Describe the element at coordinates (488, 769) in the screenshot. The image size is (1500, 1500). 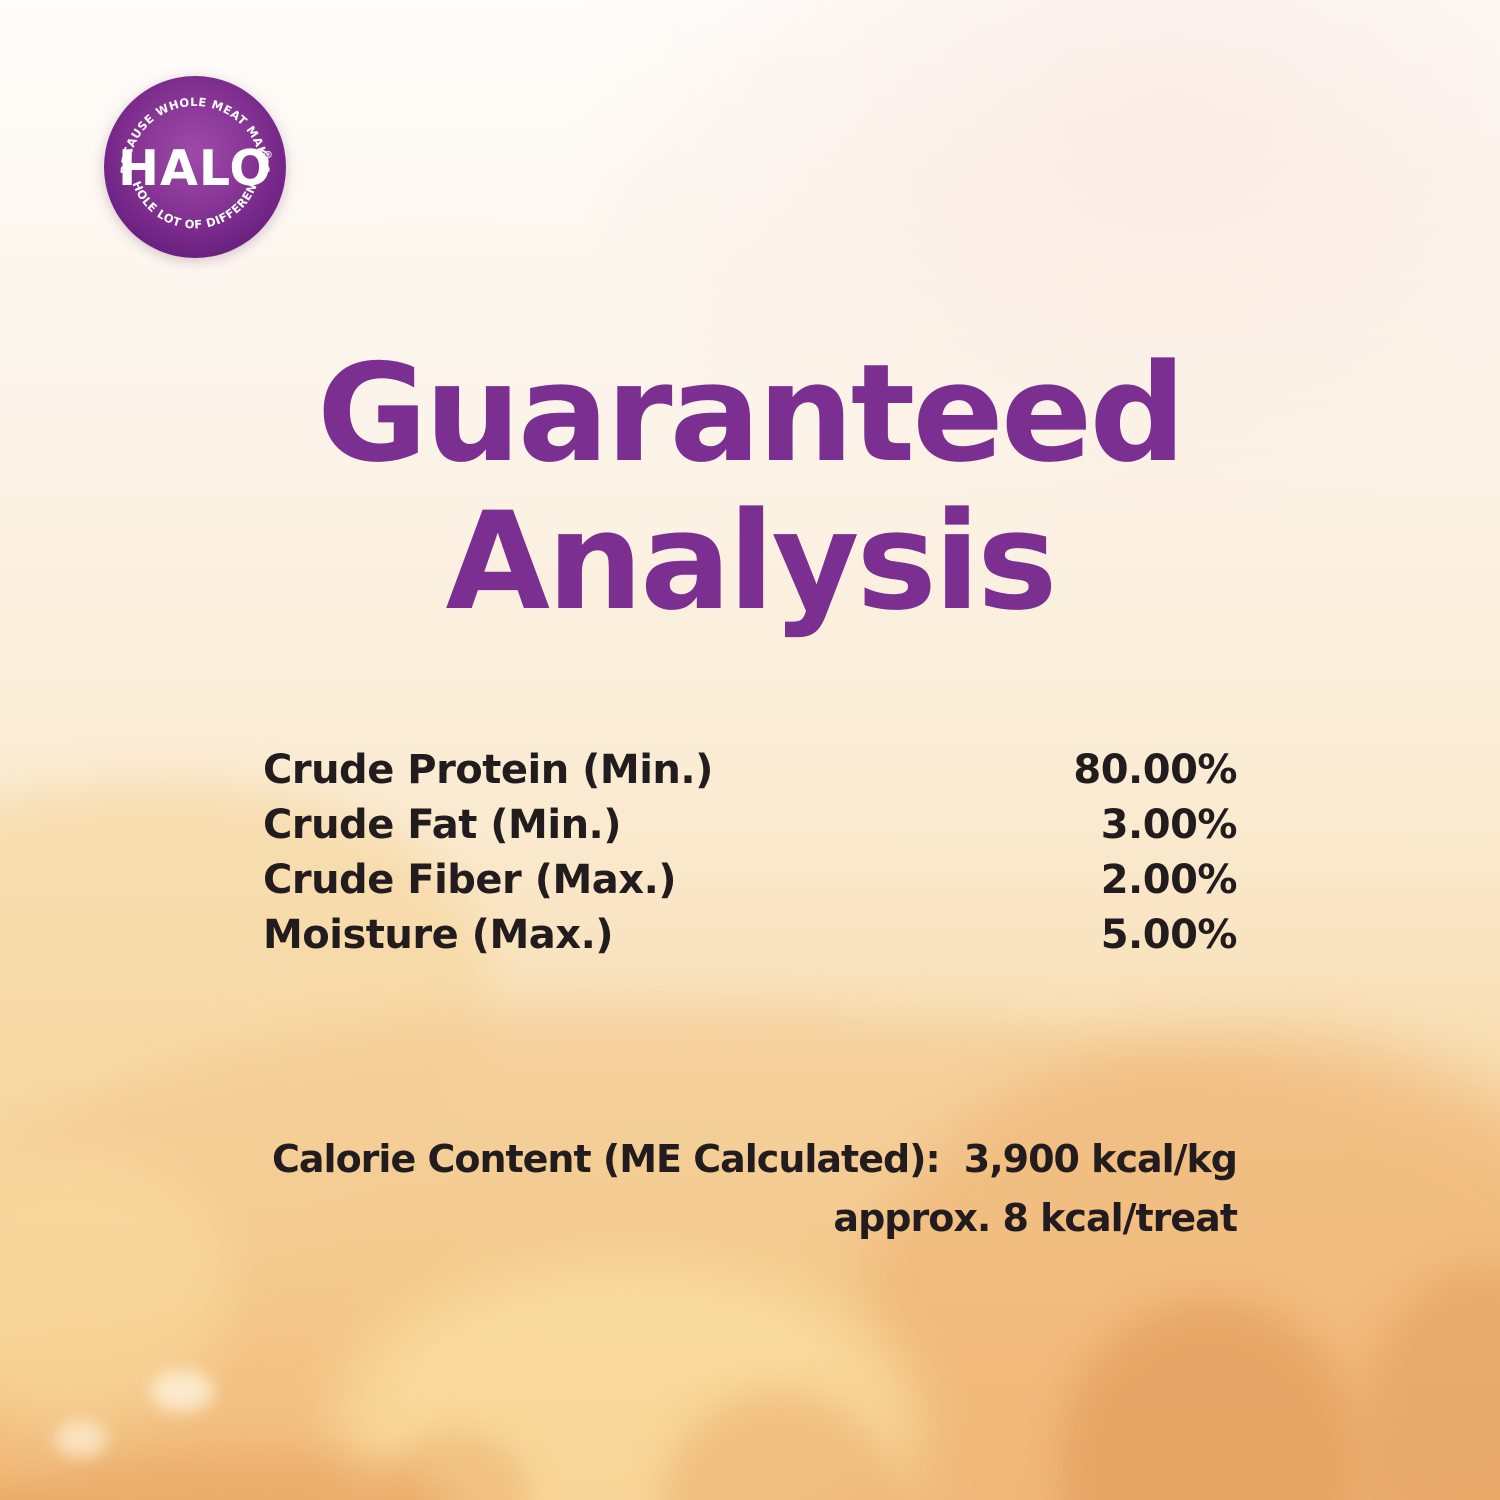
I see `nutrient-label: Crude Protein (Min.)` at that location.